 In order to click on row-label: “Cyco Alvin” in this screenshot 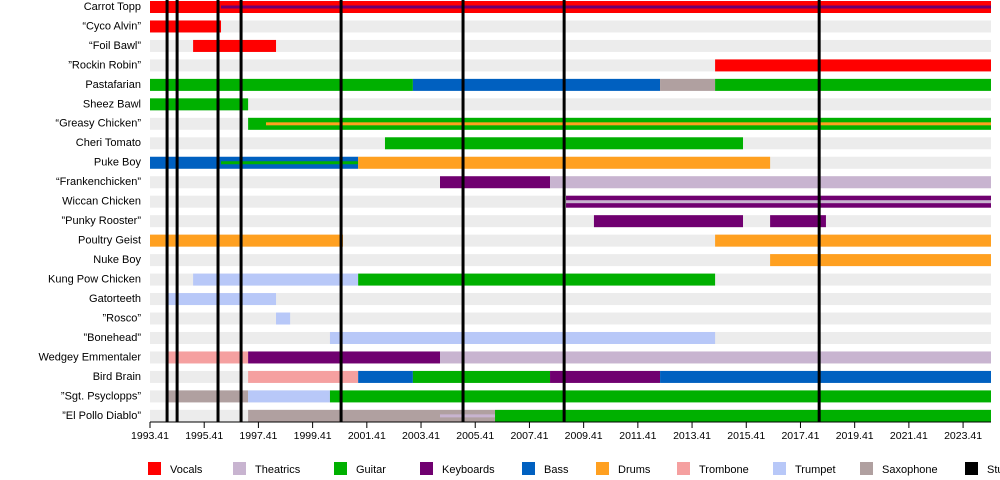, I will do `click(111, 26)`.